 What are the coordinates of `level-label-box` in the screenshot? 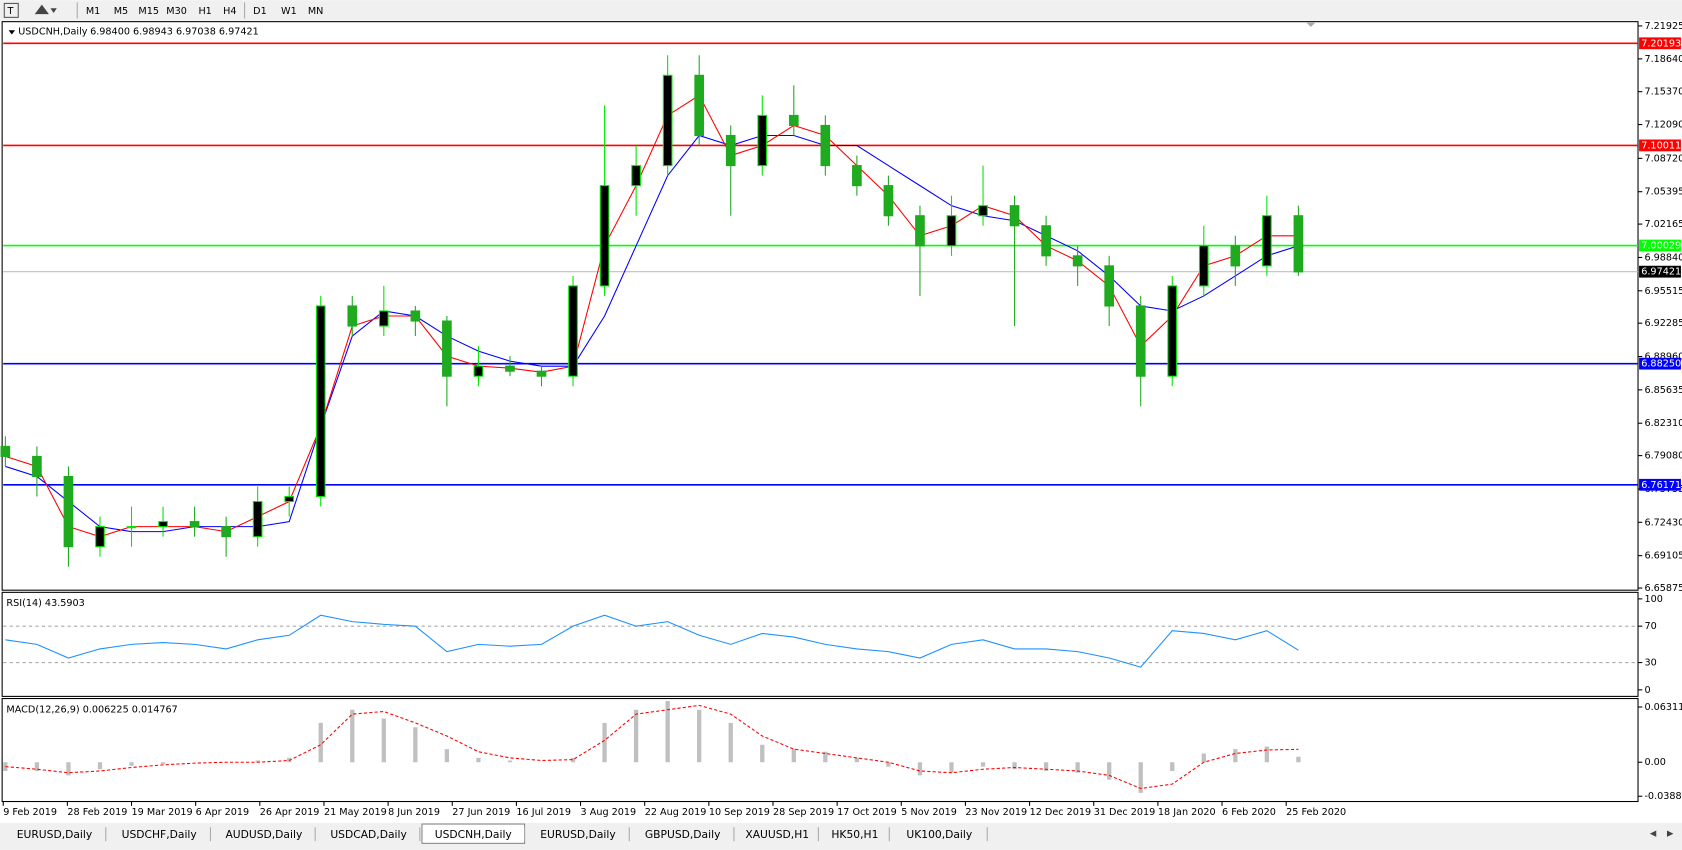 It's located at (1660, 245).